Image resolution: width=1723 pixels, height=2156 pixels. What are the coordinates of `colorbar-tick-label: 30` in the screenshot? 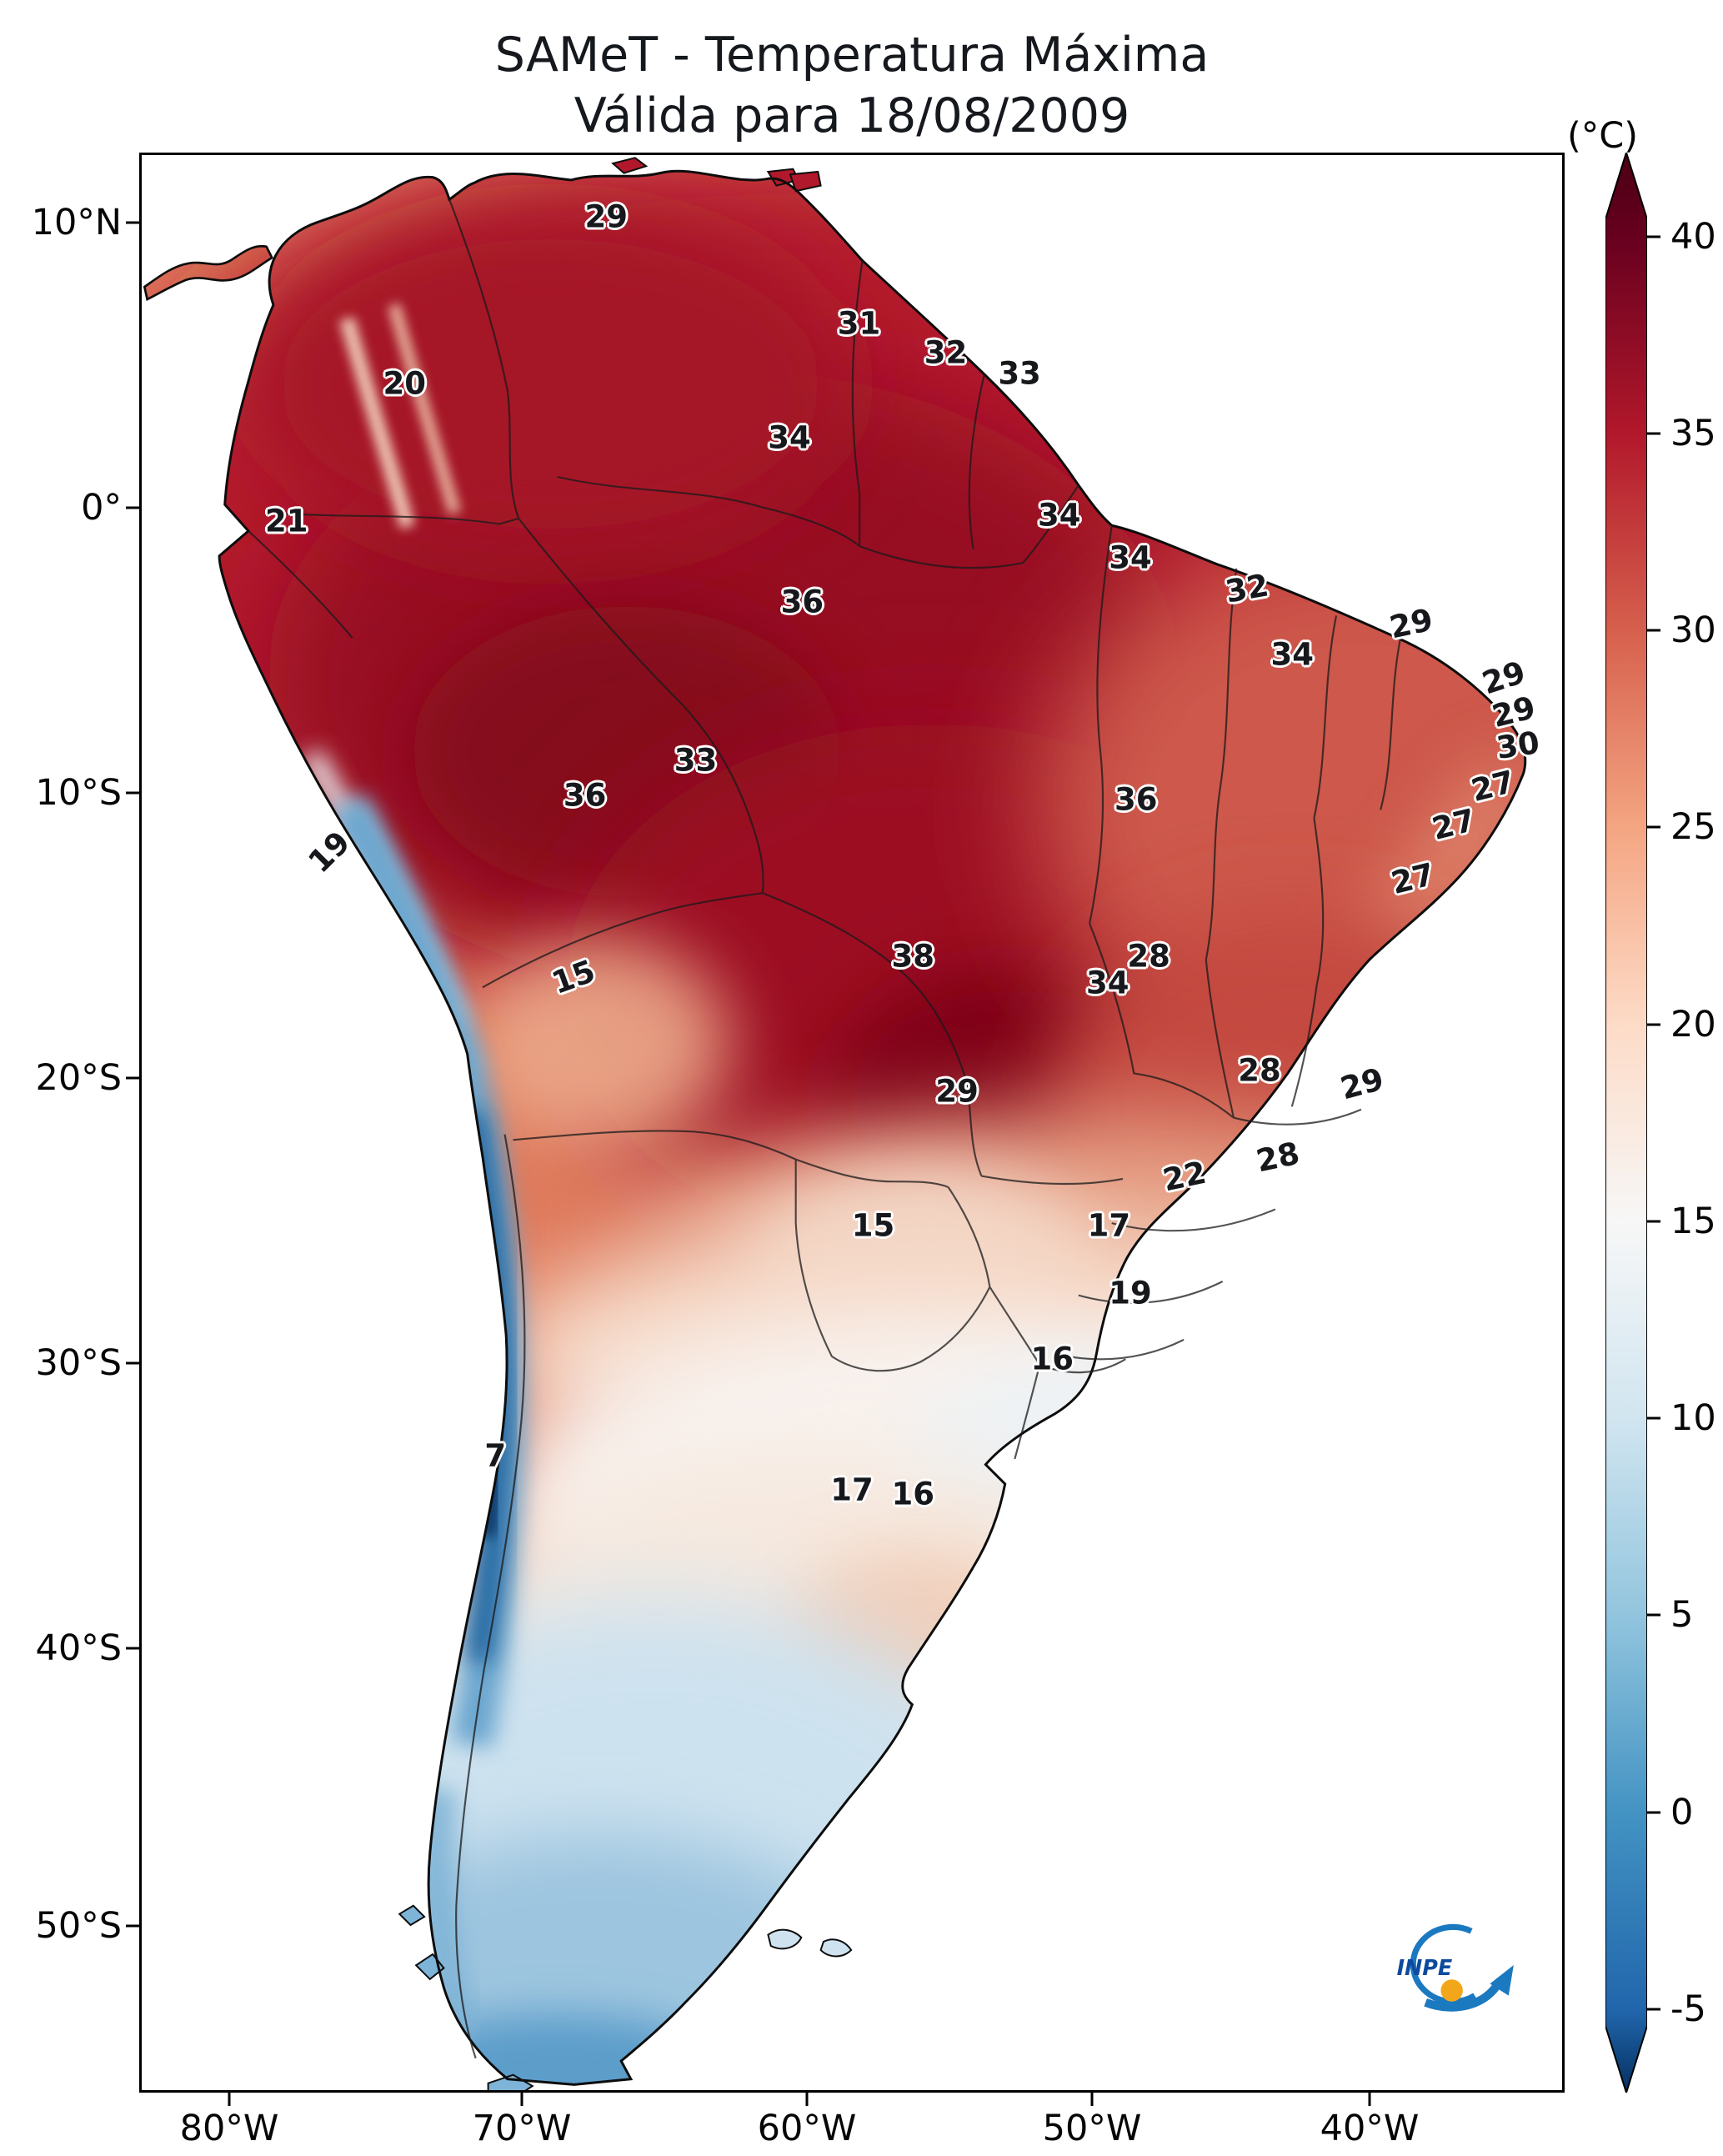 It's located at (1693, 630).